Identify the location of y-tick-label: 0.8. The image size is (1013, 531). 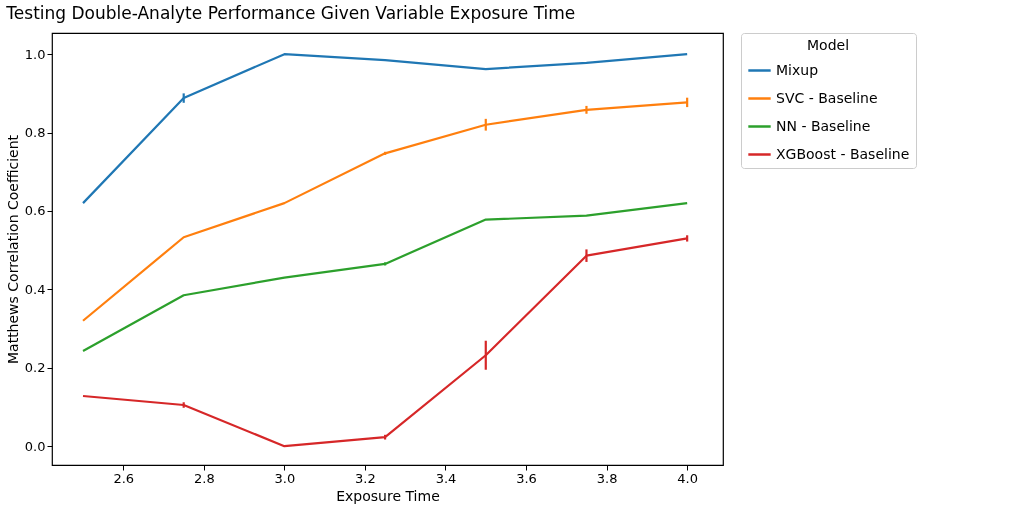
(35, 133).